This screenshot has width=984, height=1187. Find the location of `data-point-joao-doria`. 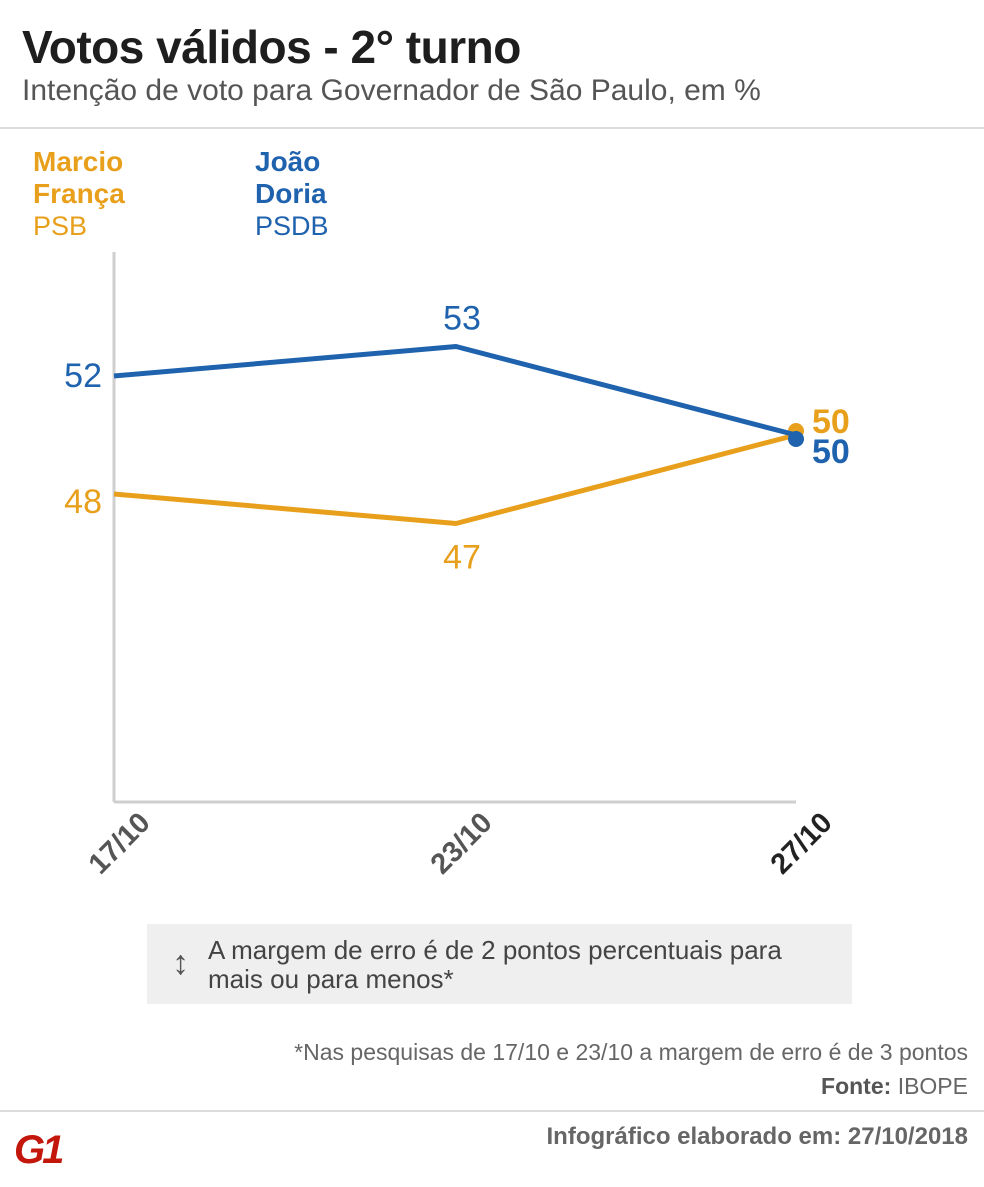

data-point-joao-doria is located at coordinates (796, 439).